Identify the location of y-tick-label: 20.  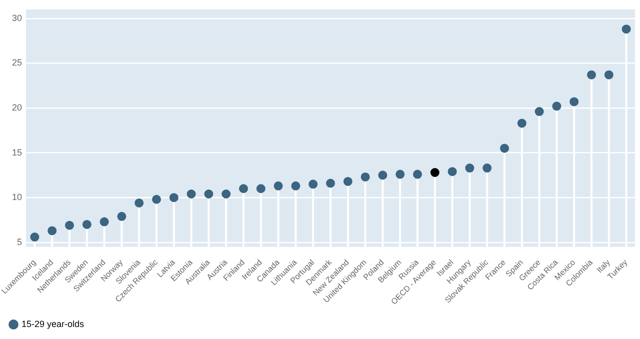
(17, 107).